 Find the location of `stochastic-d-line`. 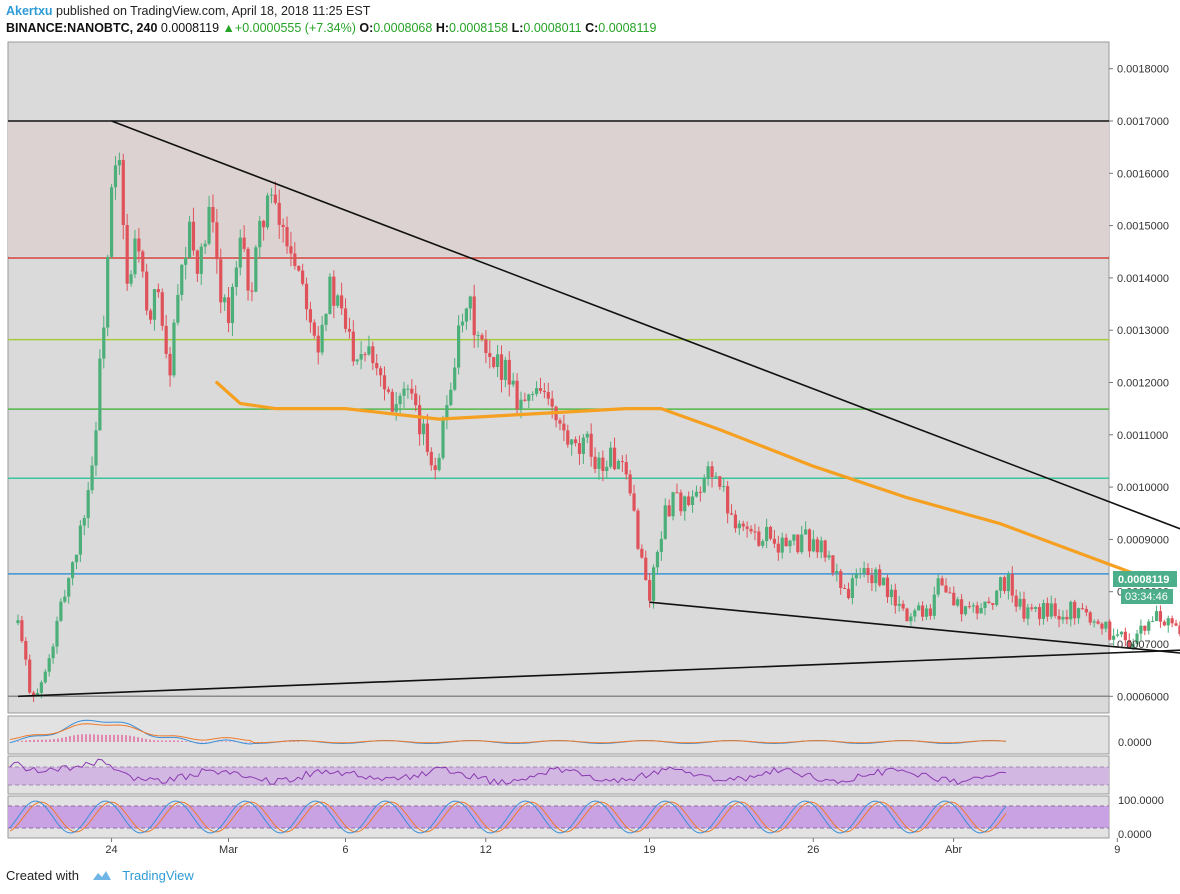

stochastic-d-line is located at coordinates (508, 817).